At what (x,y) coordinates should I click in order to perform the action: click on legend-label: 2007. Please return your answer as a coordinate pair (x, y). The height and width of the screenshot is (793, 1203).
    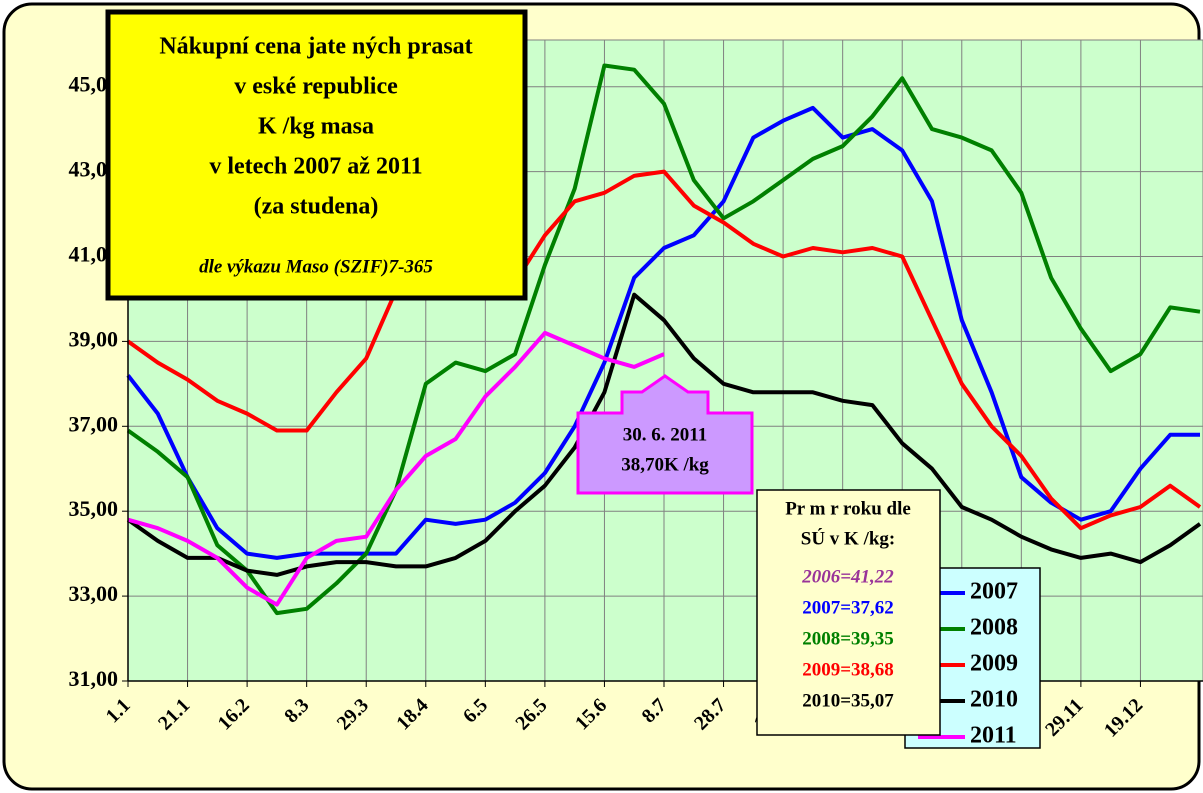
    Looking at the image, I should click on (994, 592).